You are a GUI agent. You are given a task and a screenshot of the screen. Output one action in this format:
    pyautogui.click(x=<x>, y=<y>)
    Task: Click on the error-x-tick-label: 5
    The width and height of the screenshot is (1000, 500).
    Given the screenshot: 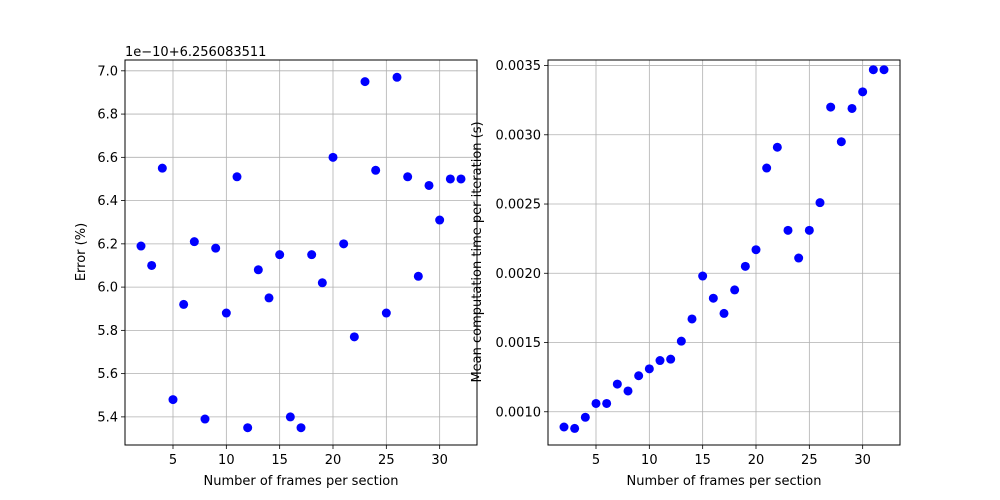 What is the action you would take?
    pyautogui.click(x=173, y=460)
    